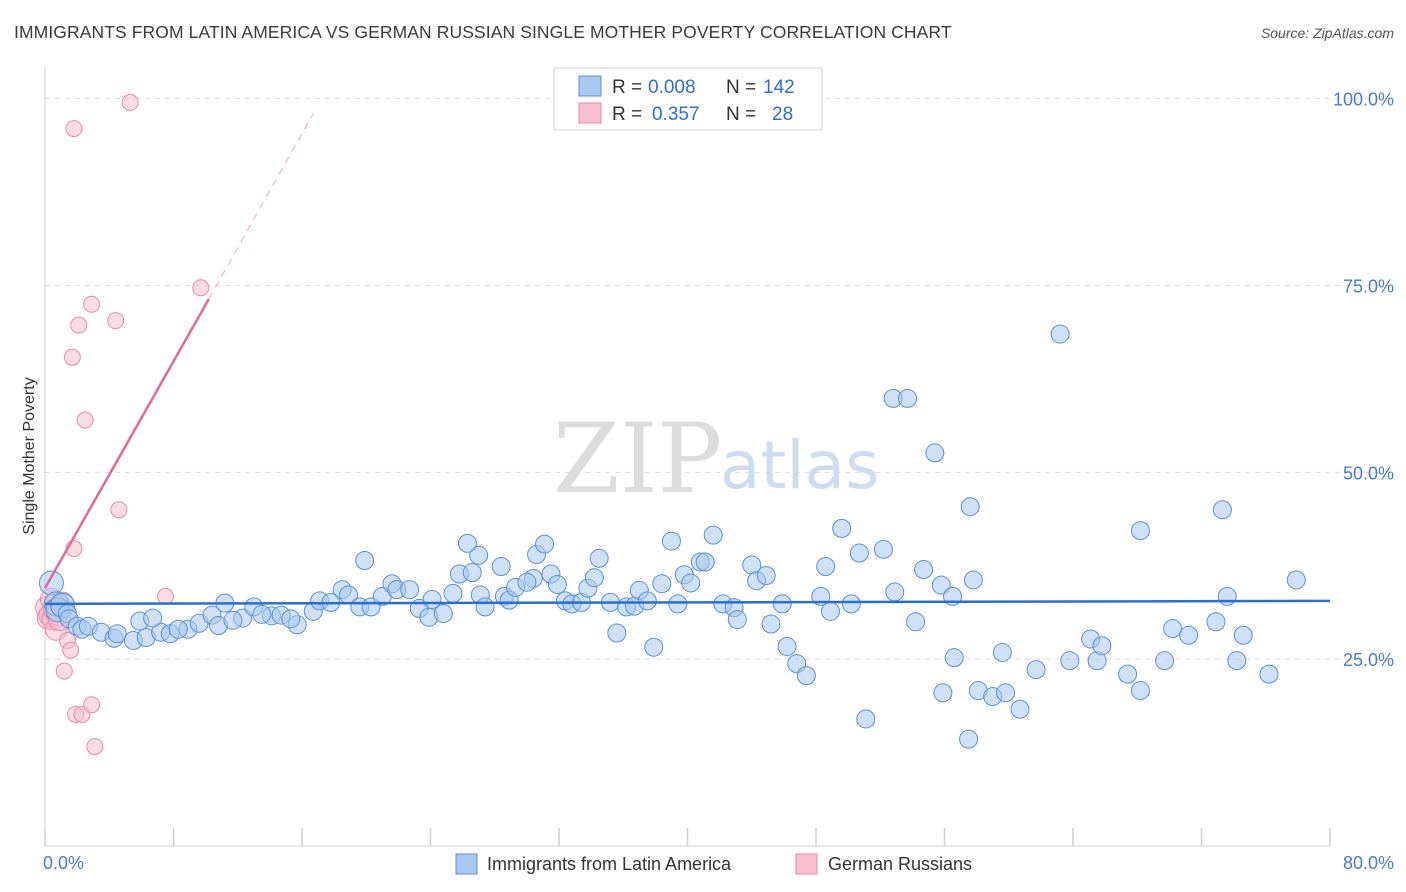  Describe the element at coordinates (676, 114) in the screenshot. I see `legend-r-value-pink: 0.357` at that location.